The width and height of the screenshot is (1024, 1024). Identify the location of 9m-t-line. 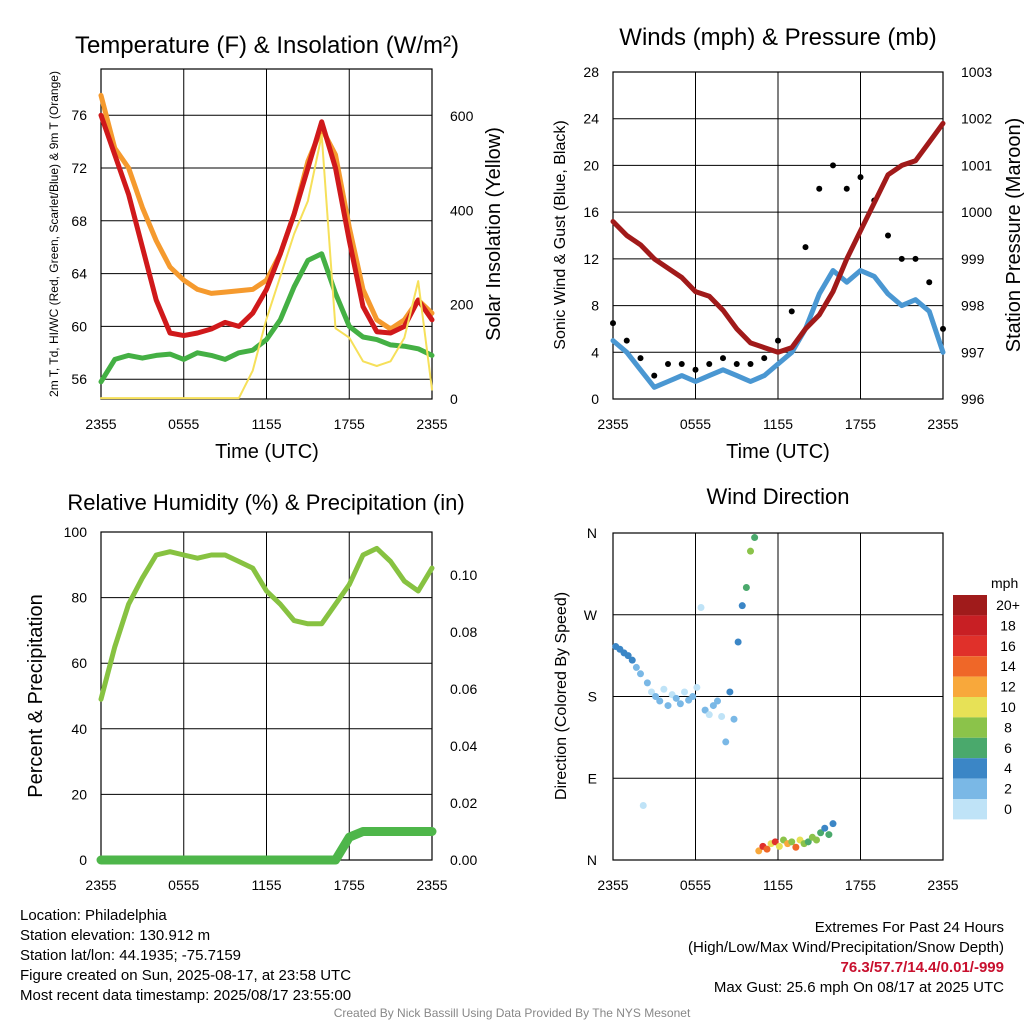
(266, 212).